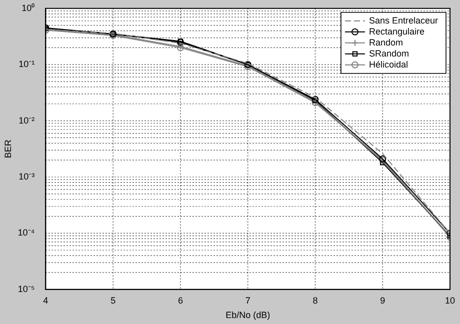  I want to click on x-tick-label: 7, so click(247, 300).